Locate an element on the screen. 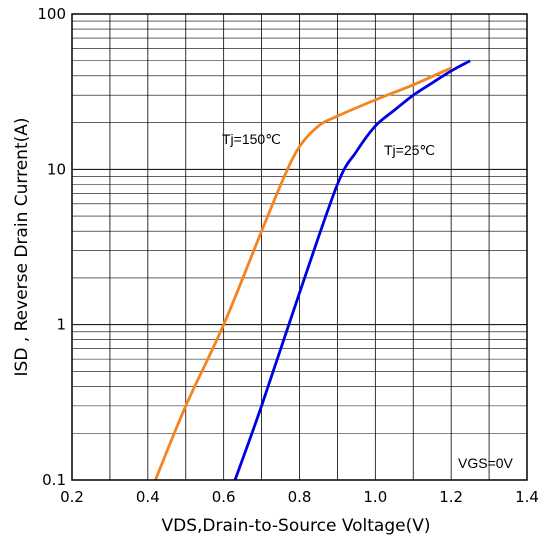 The image size is (539, 540). y-tick-label: 0.1 is located at coordinates (54, 480).